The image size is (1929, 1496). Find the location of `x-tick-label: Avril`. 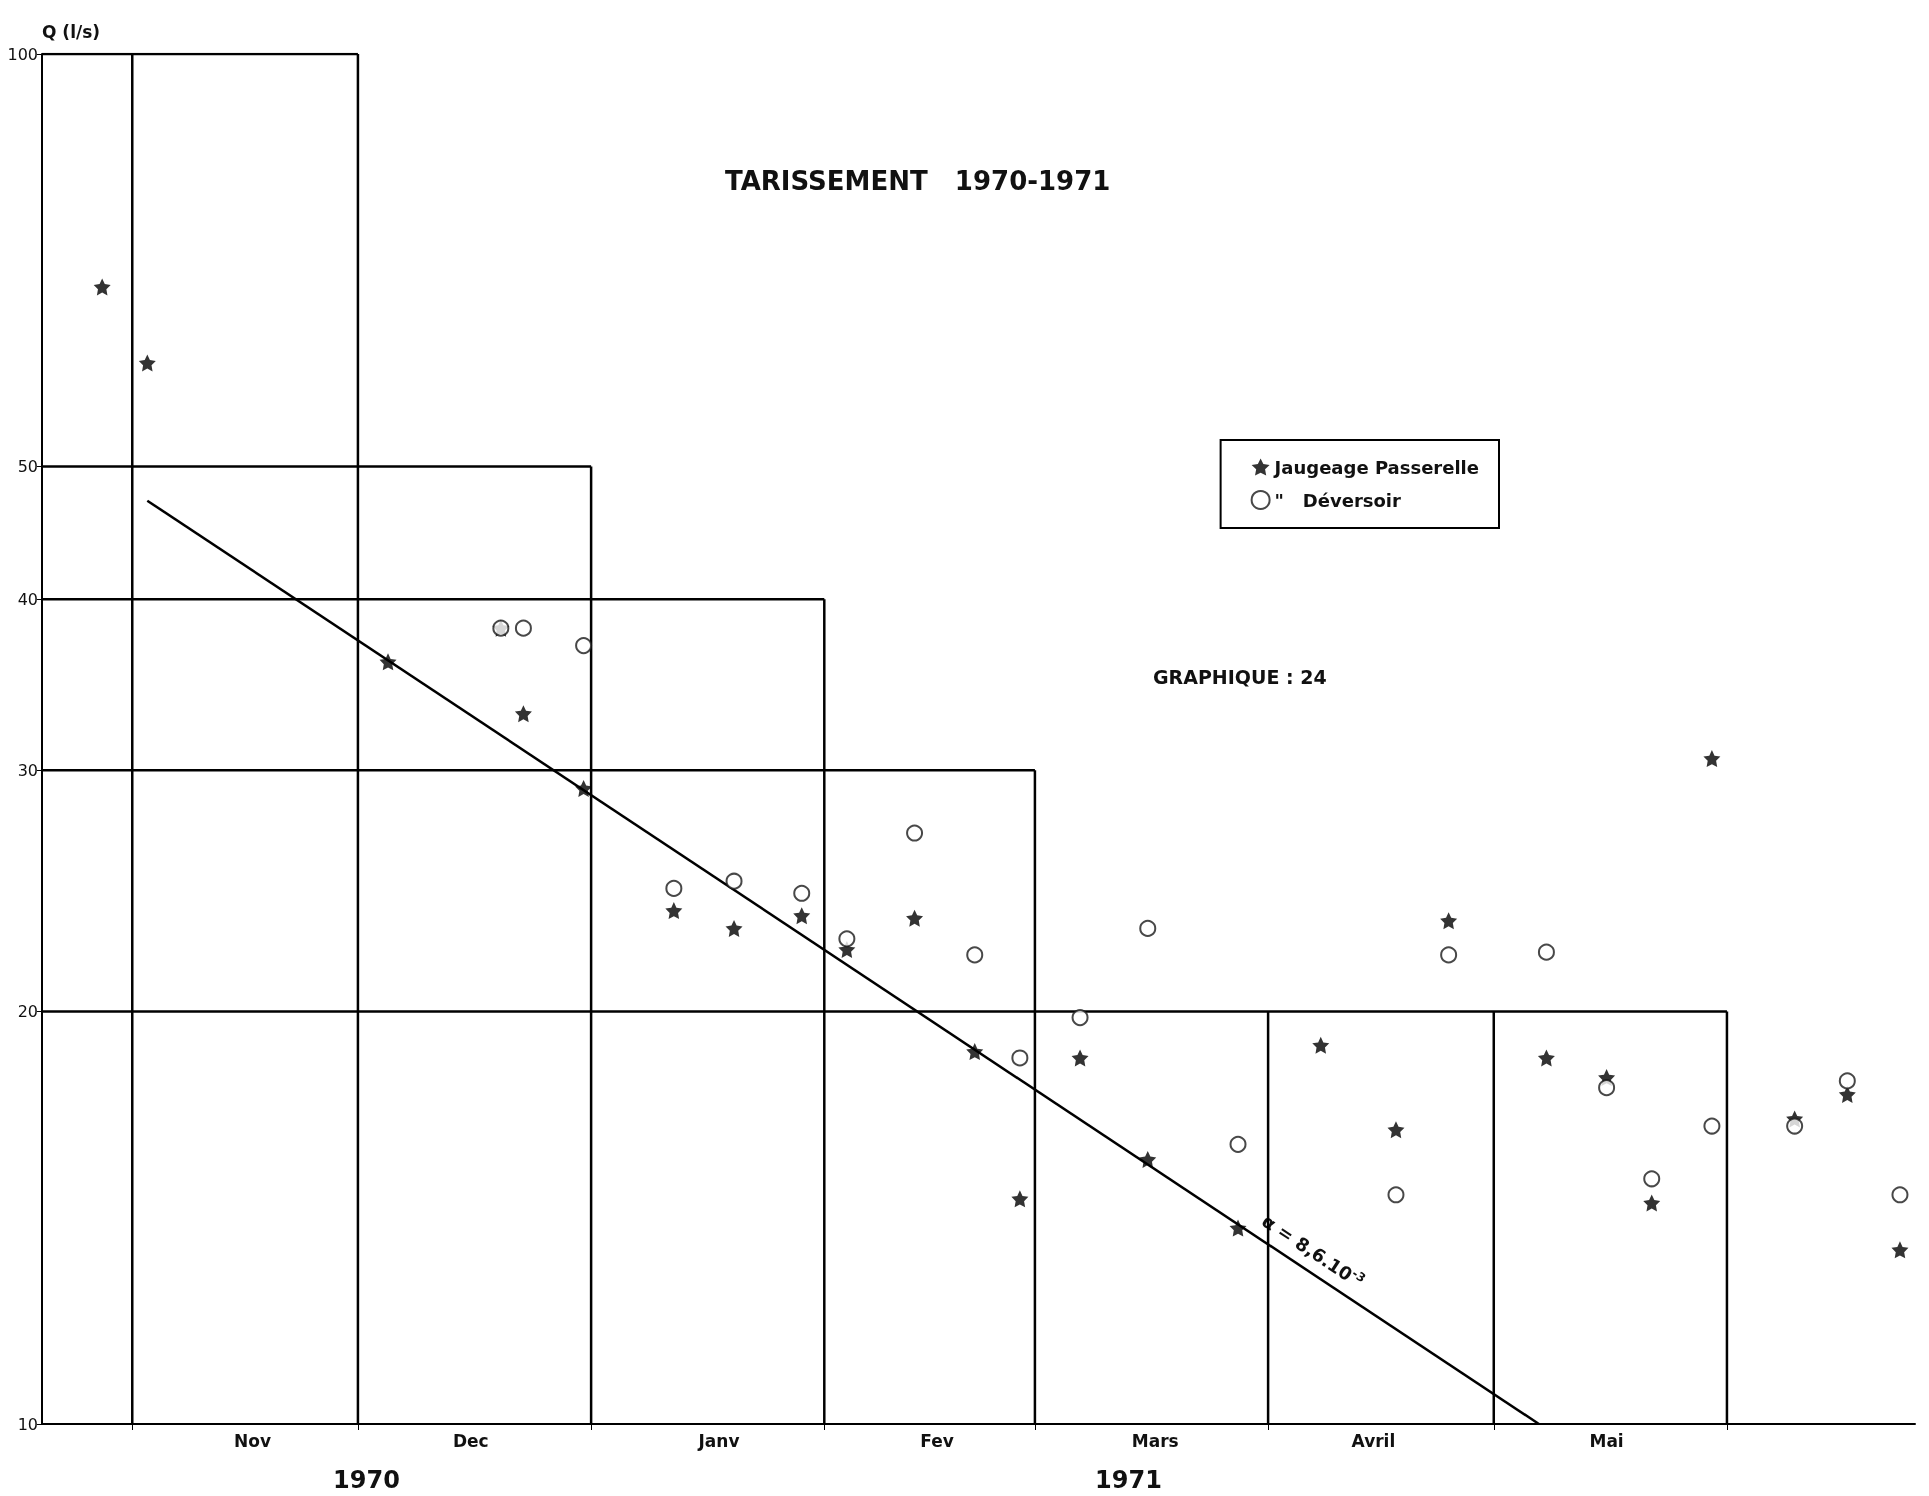

x-tick-label: Avril is located at coordinates (1373, 1440).